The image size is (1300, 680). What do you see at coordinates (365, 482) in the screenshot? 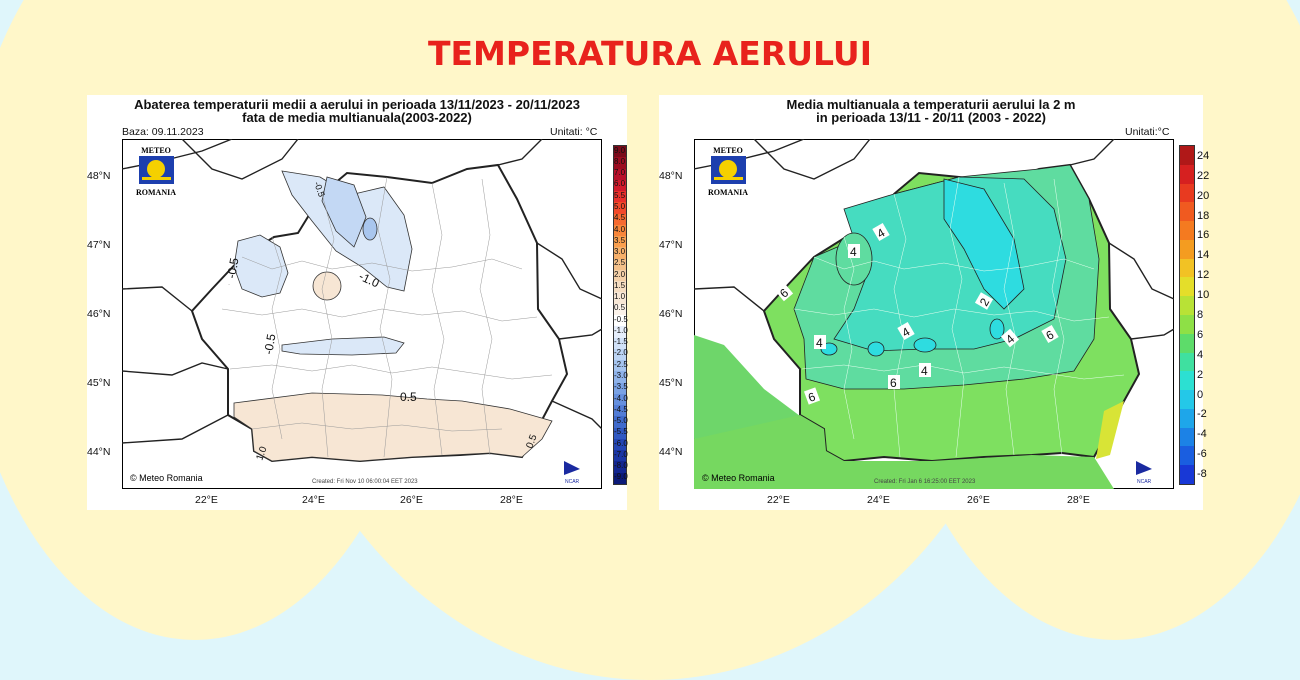
I see `left-created: Created: Fri Nov 10 06:00:04 EET 2023` at bounding box center [365, 482].